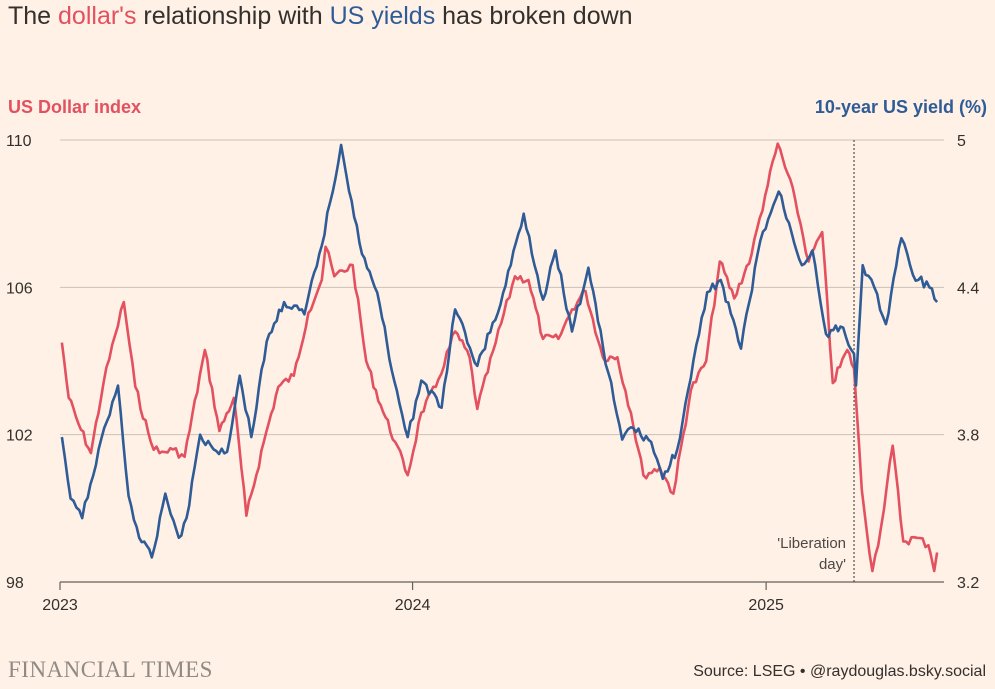 The height and width of the screenshot is (689, 995). What do you see at coordinates (968, 288) in the screenshot?
I see `right-tick-label: 4.4` at bounding box center [968, 288].